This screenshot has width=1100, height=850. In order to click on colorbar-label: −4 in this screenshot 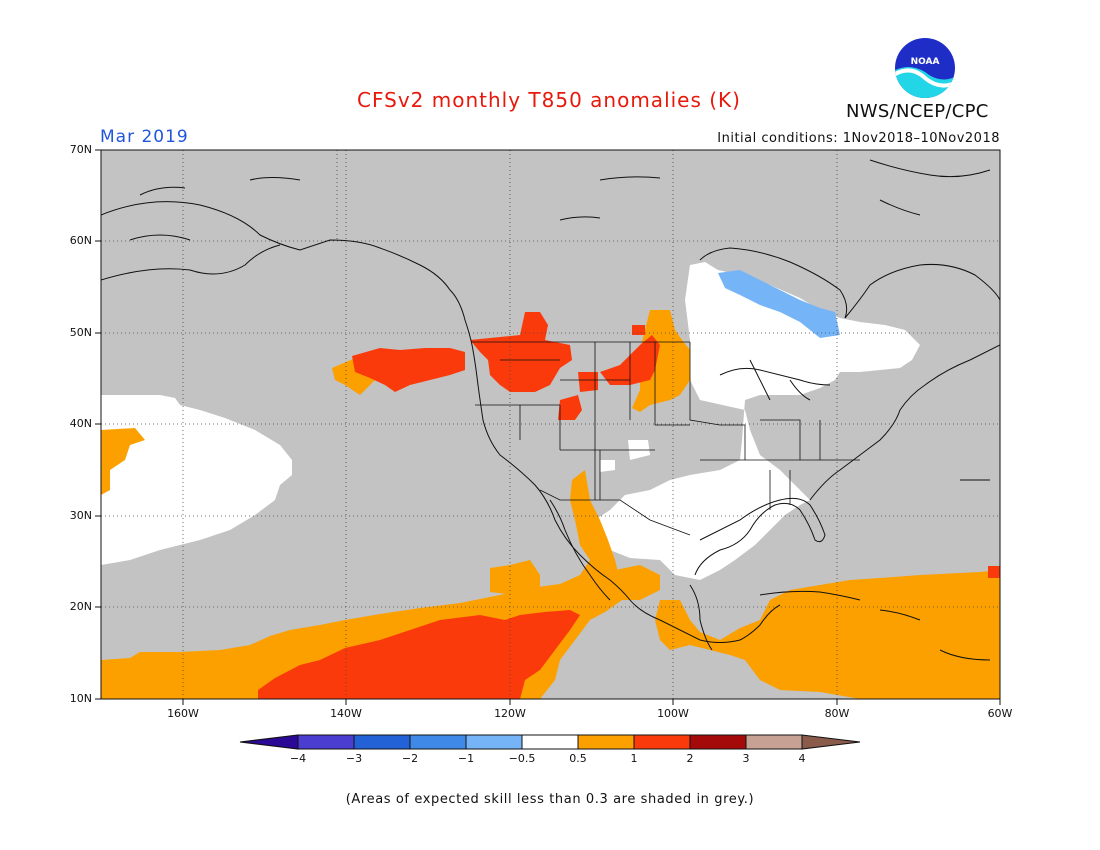, I will do `click(298, 758)`.